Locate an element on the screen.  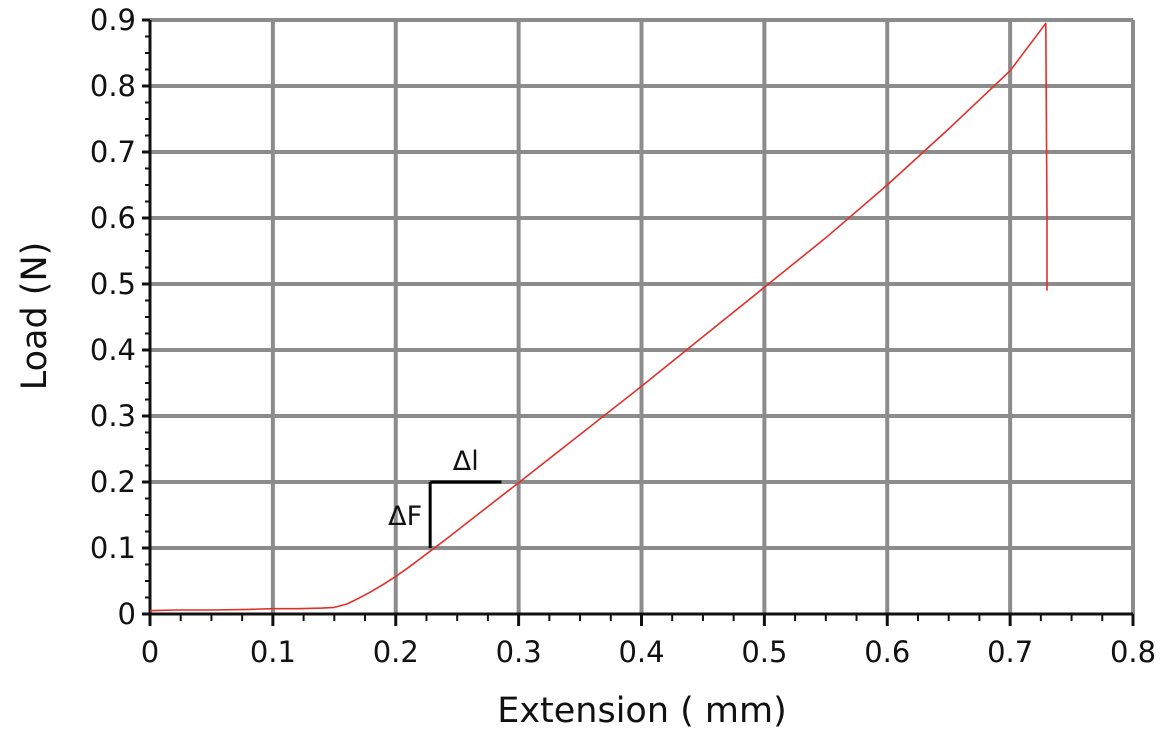
x-tick-label: 0.4 is located at coordinates (641, 652).